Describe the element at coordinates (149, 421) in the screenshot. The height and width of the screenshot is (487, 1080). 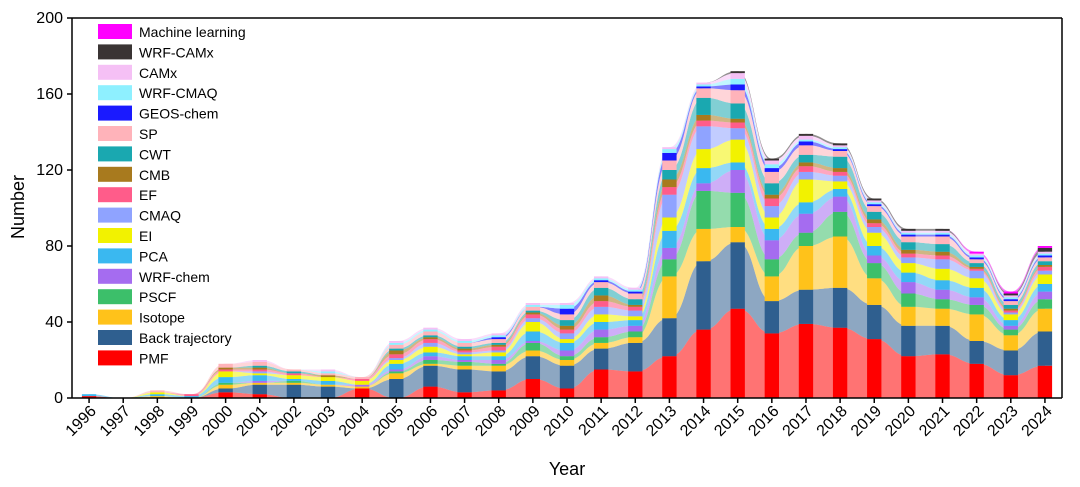
I see `x-tick-label: 1998` at that location.